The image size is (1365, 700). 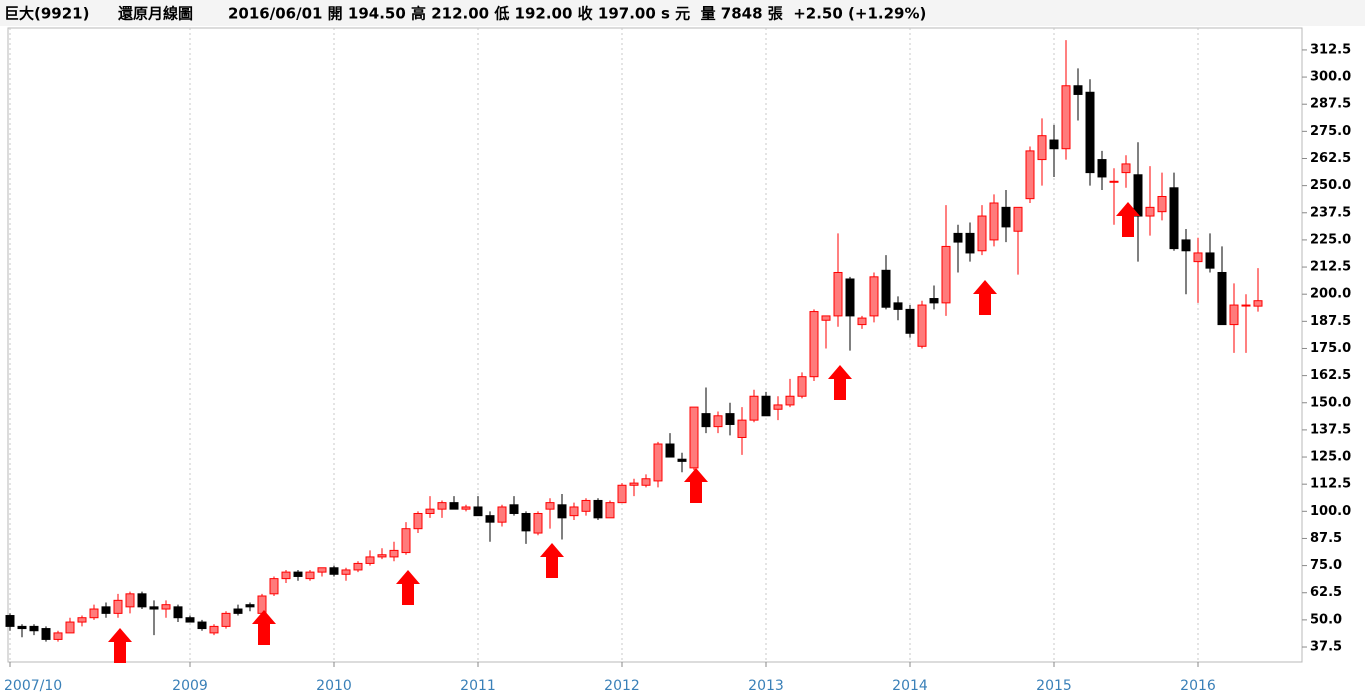 I want to click on y-tick-label: 300.0, so click(x=1330, y=77).